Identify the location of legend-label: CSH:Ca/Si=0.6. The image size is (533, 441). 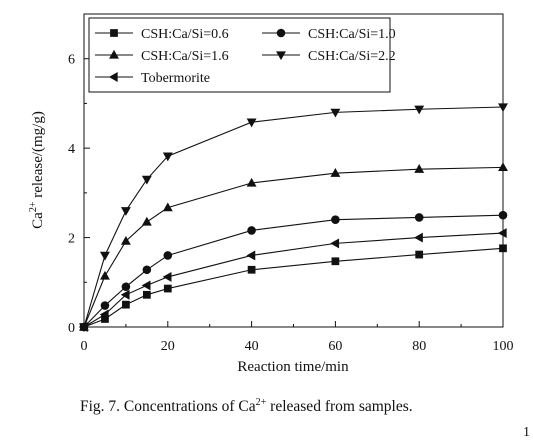
(185, 34).